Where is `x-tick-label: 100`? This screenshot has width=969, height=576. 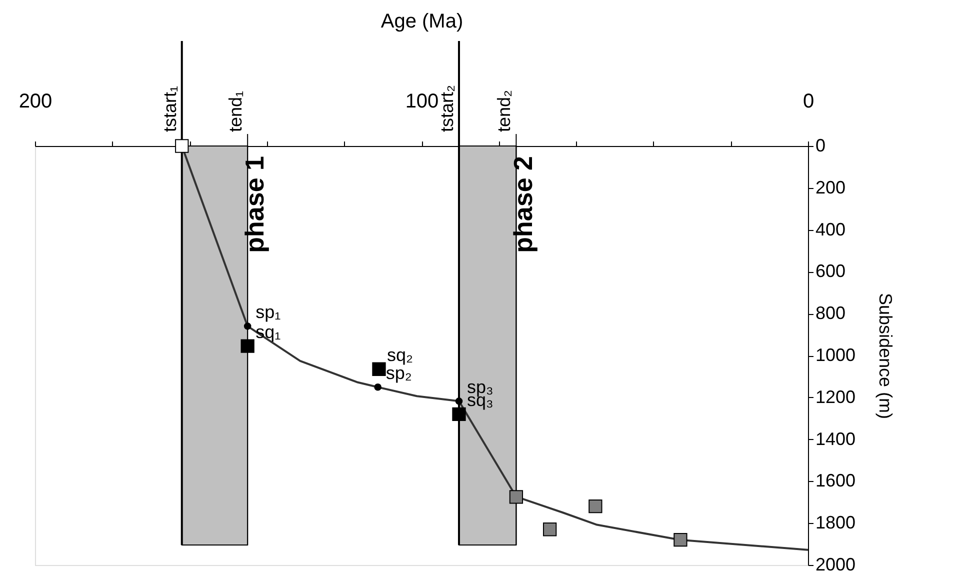 x-tick-label: 100 is located at coordinates (422, 101).